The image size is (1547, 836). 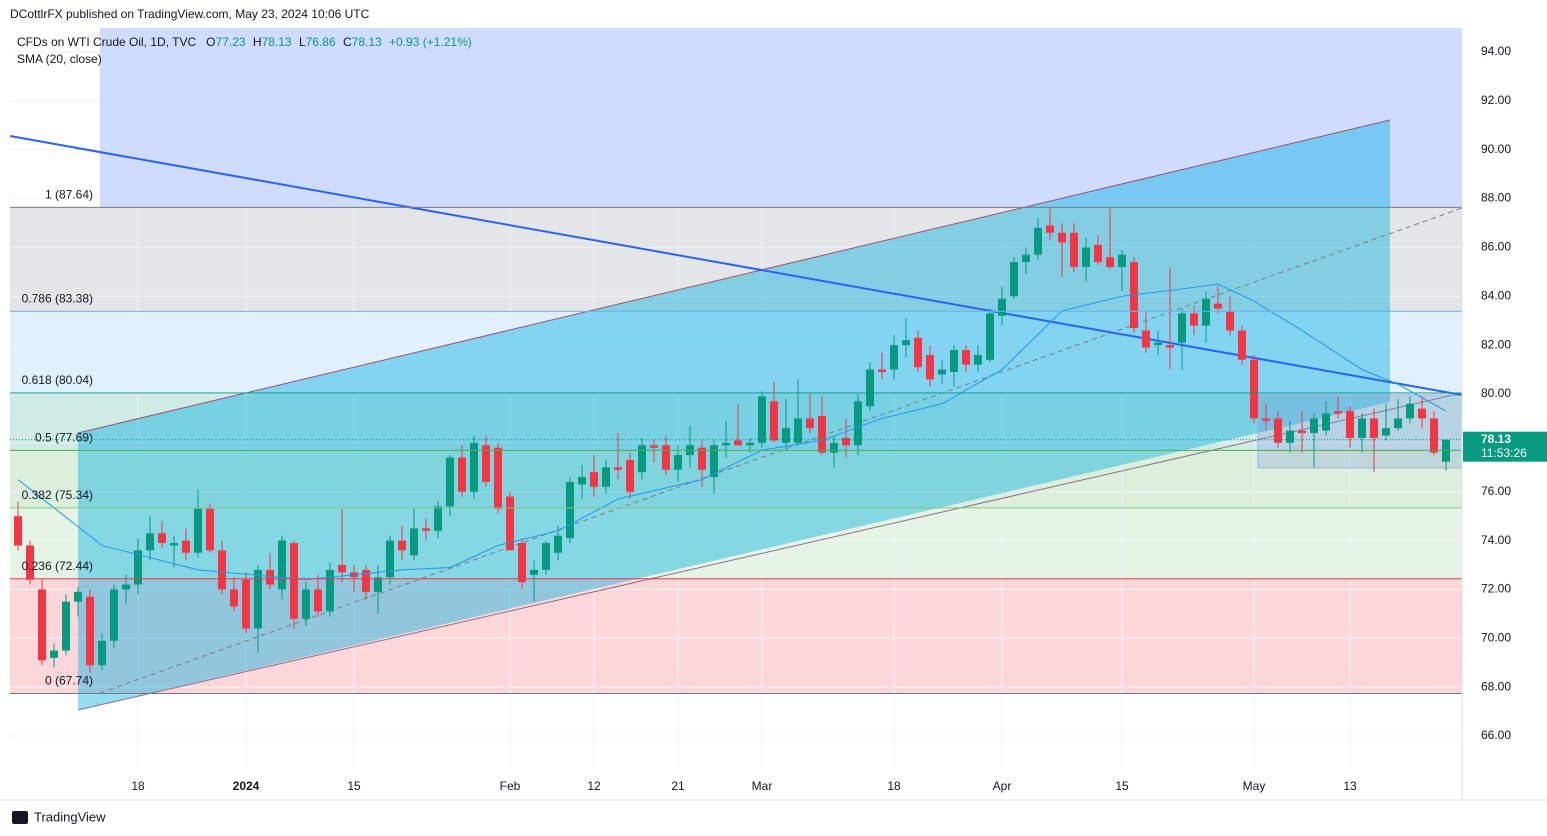 What do you see at coordinates (1496, 735) in the screenshot?
I see `y-tick-label: 66.00` at bounding box center [1496, 735].